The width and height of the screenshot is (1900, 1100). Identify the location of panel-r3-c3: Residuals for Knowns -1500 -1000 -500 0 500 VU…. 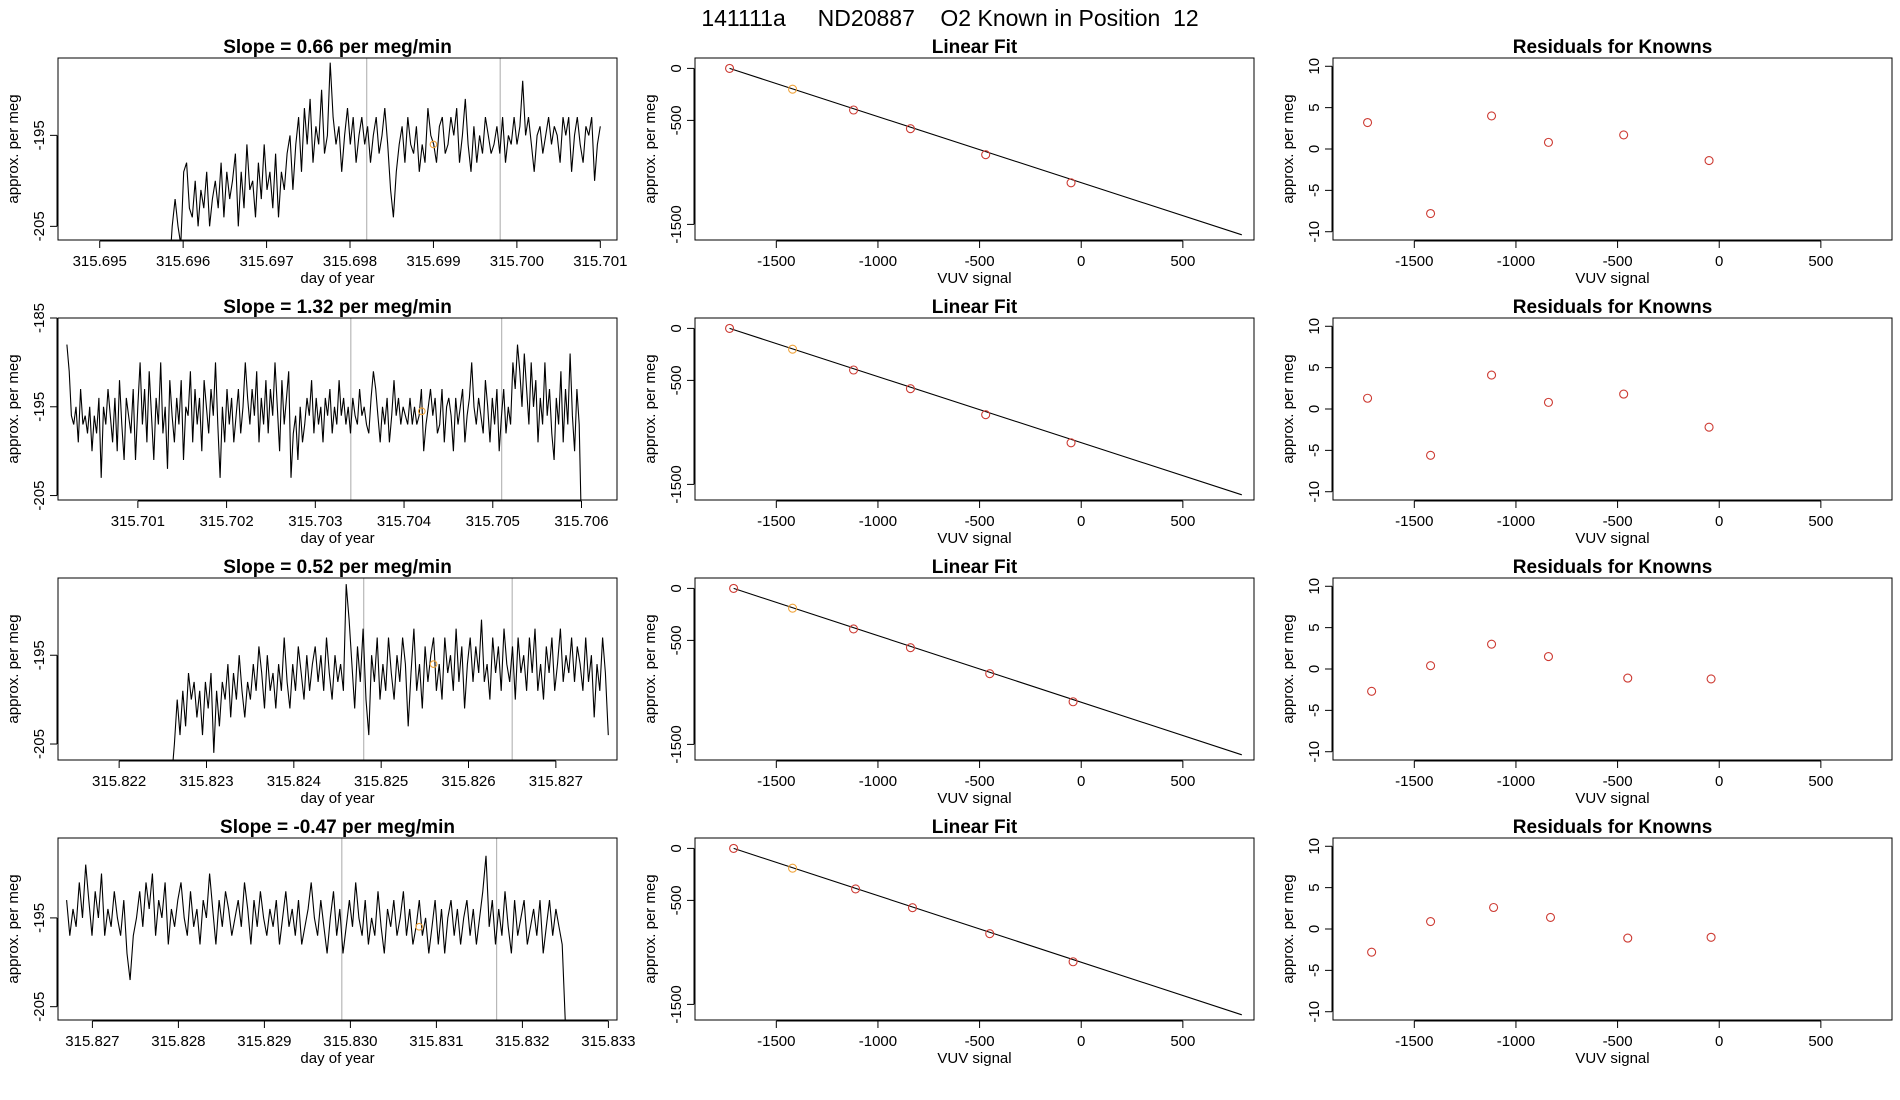
(1586, 682).